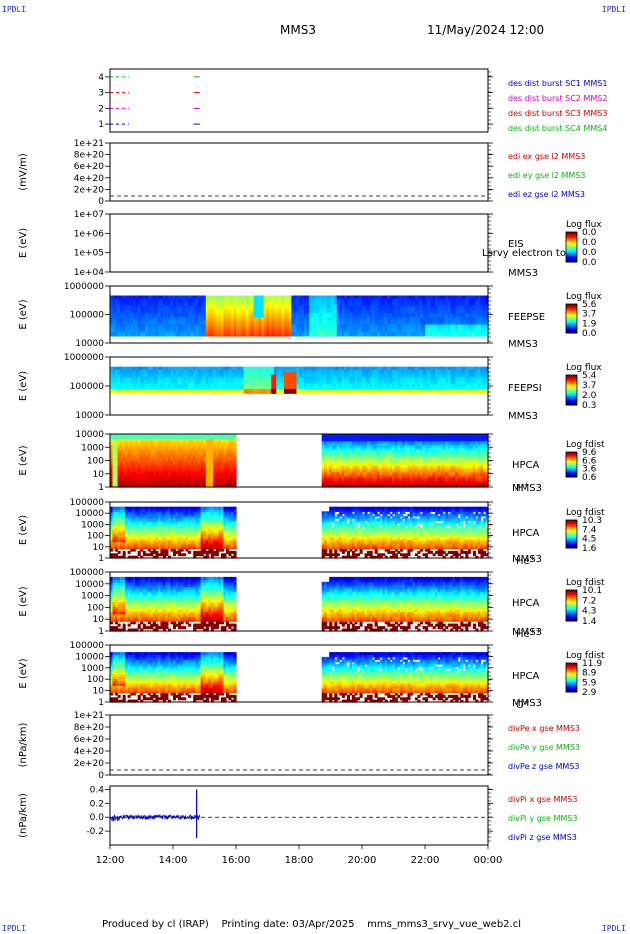  Describe the element at coordinates (89, 657) in the screenshot. I see `hpca_o-ytick-label: 10000` at that location.